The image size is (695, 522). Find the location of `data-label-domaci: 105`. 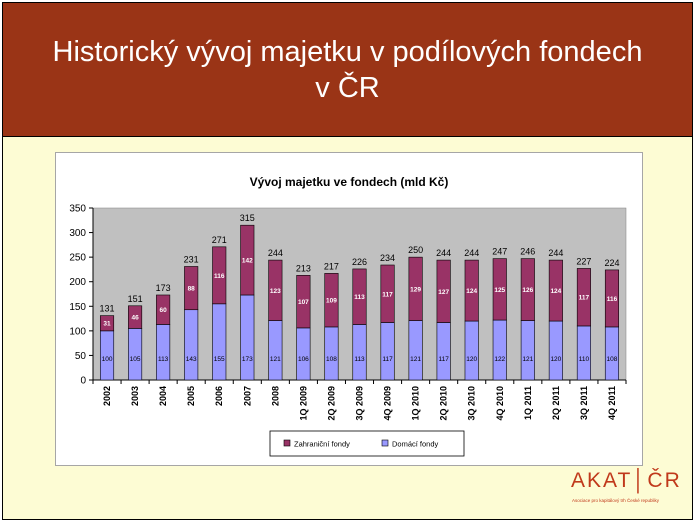

data-label-domaci: 105 is located at coordinates (135, 359).